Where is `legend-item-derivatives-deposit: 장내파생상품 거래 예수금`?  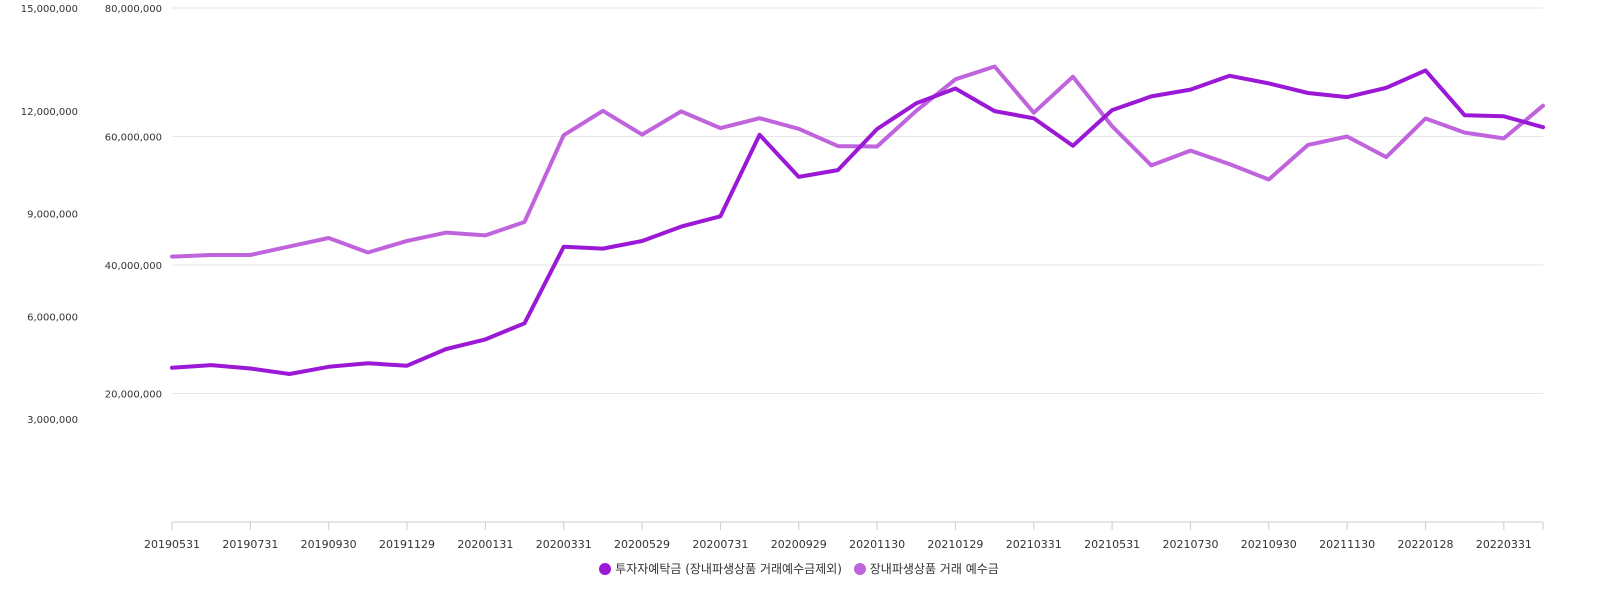 legend-item-derivatives-deposit: 장내파생상품 거래 예수금 is located at coordinates (926, 568).